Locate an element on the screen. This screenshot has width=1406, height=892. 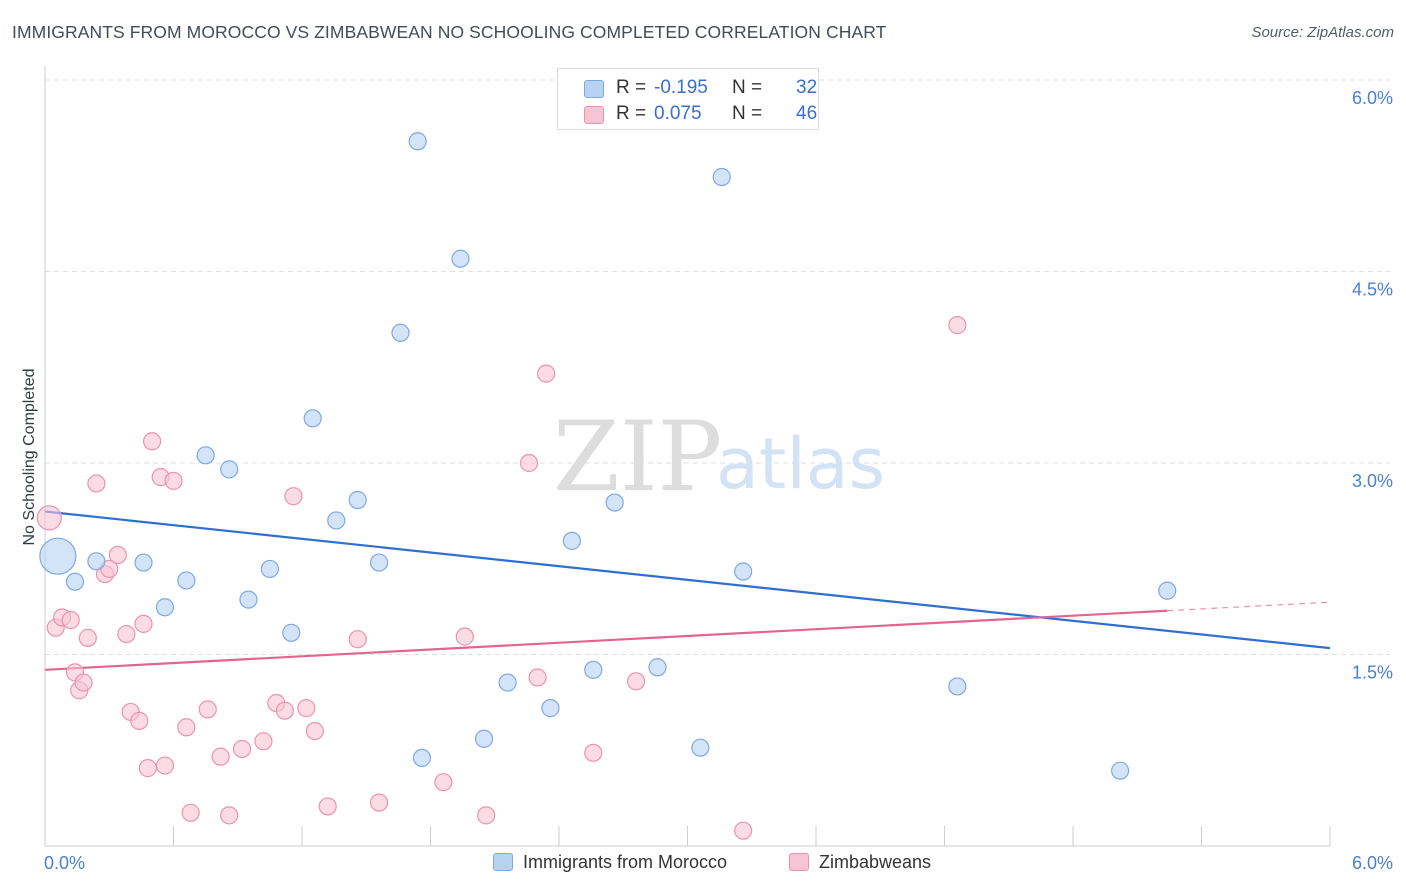
watermark-atlas: atlas is located at coordinates (800, 464).